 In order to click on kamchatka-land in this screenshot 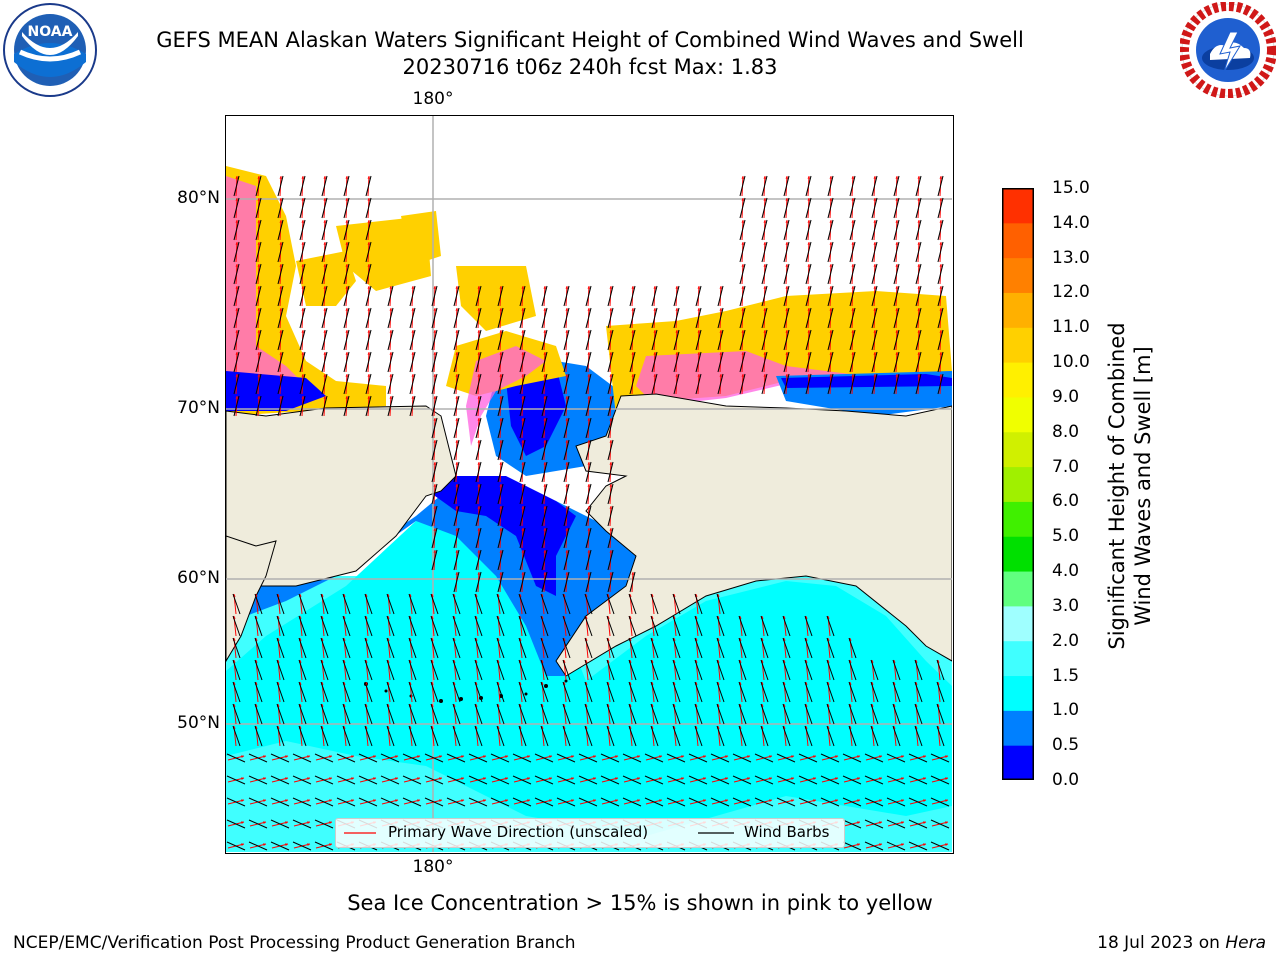, I will do `click(251, 598)`.